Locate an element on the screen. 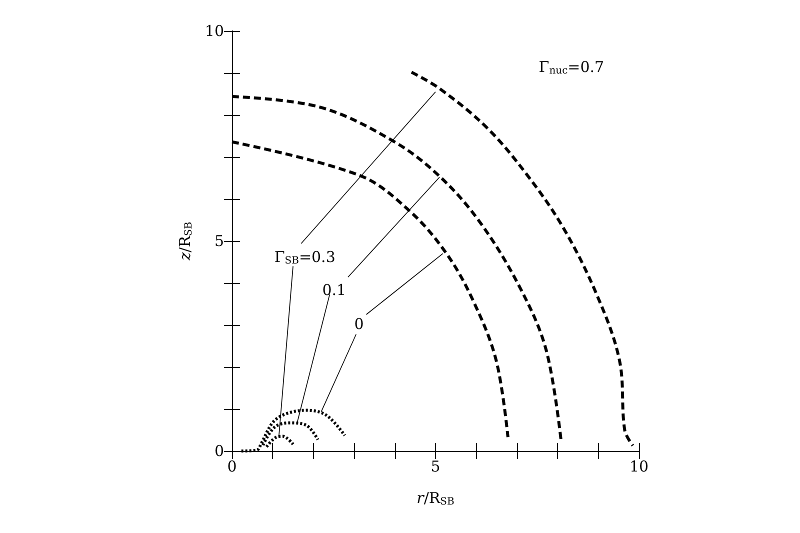 The height and width of the screenshot is (533, 800). y-axis-title: z/RSB is located at coordinates (185, 242).